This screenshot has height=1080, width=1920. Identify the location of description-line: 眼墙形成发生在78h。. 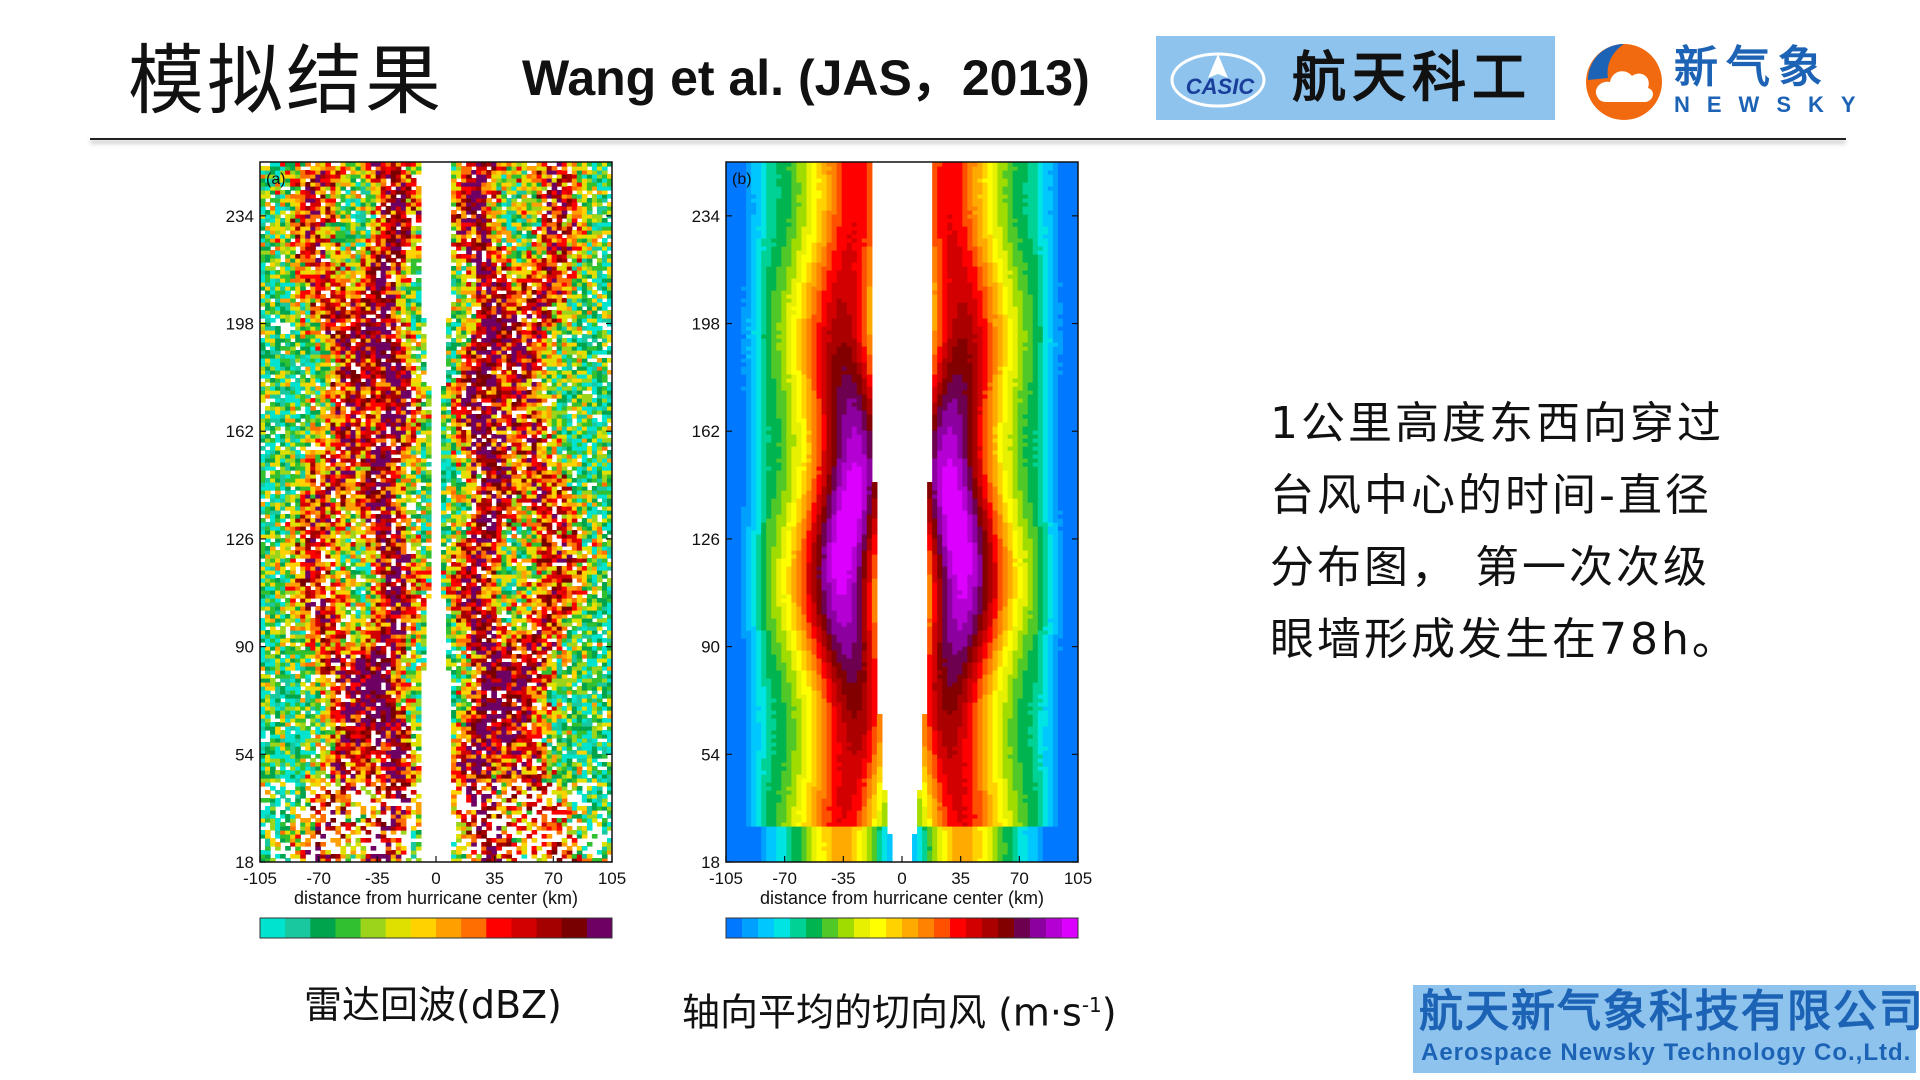
(1520, 640).